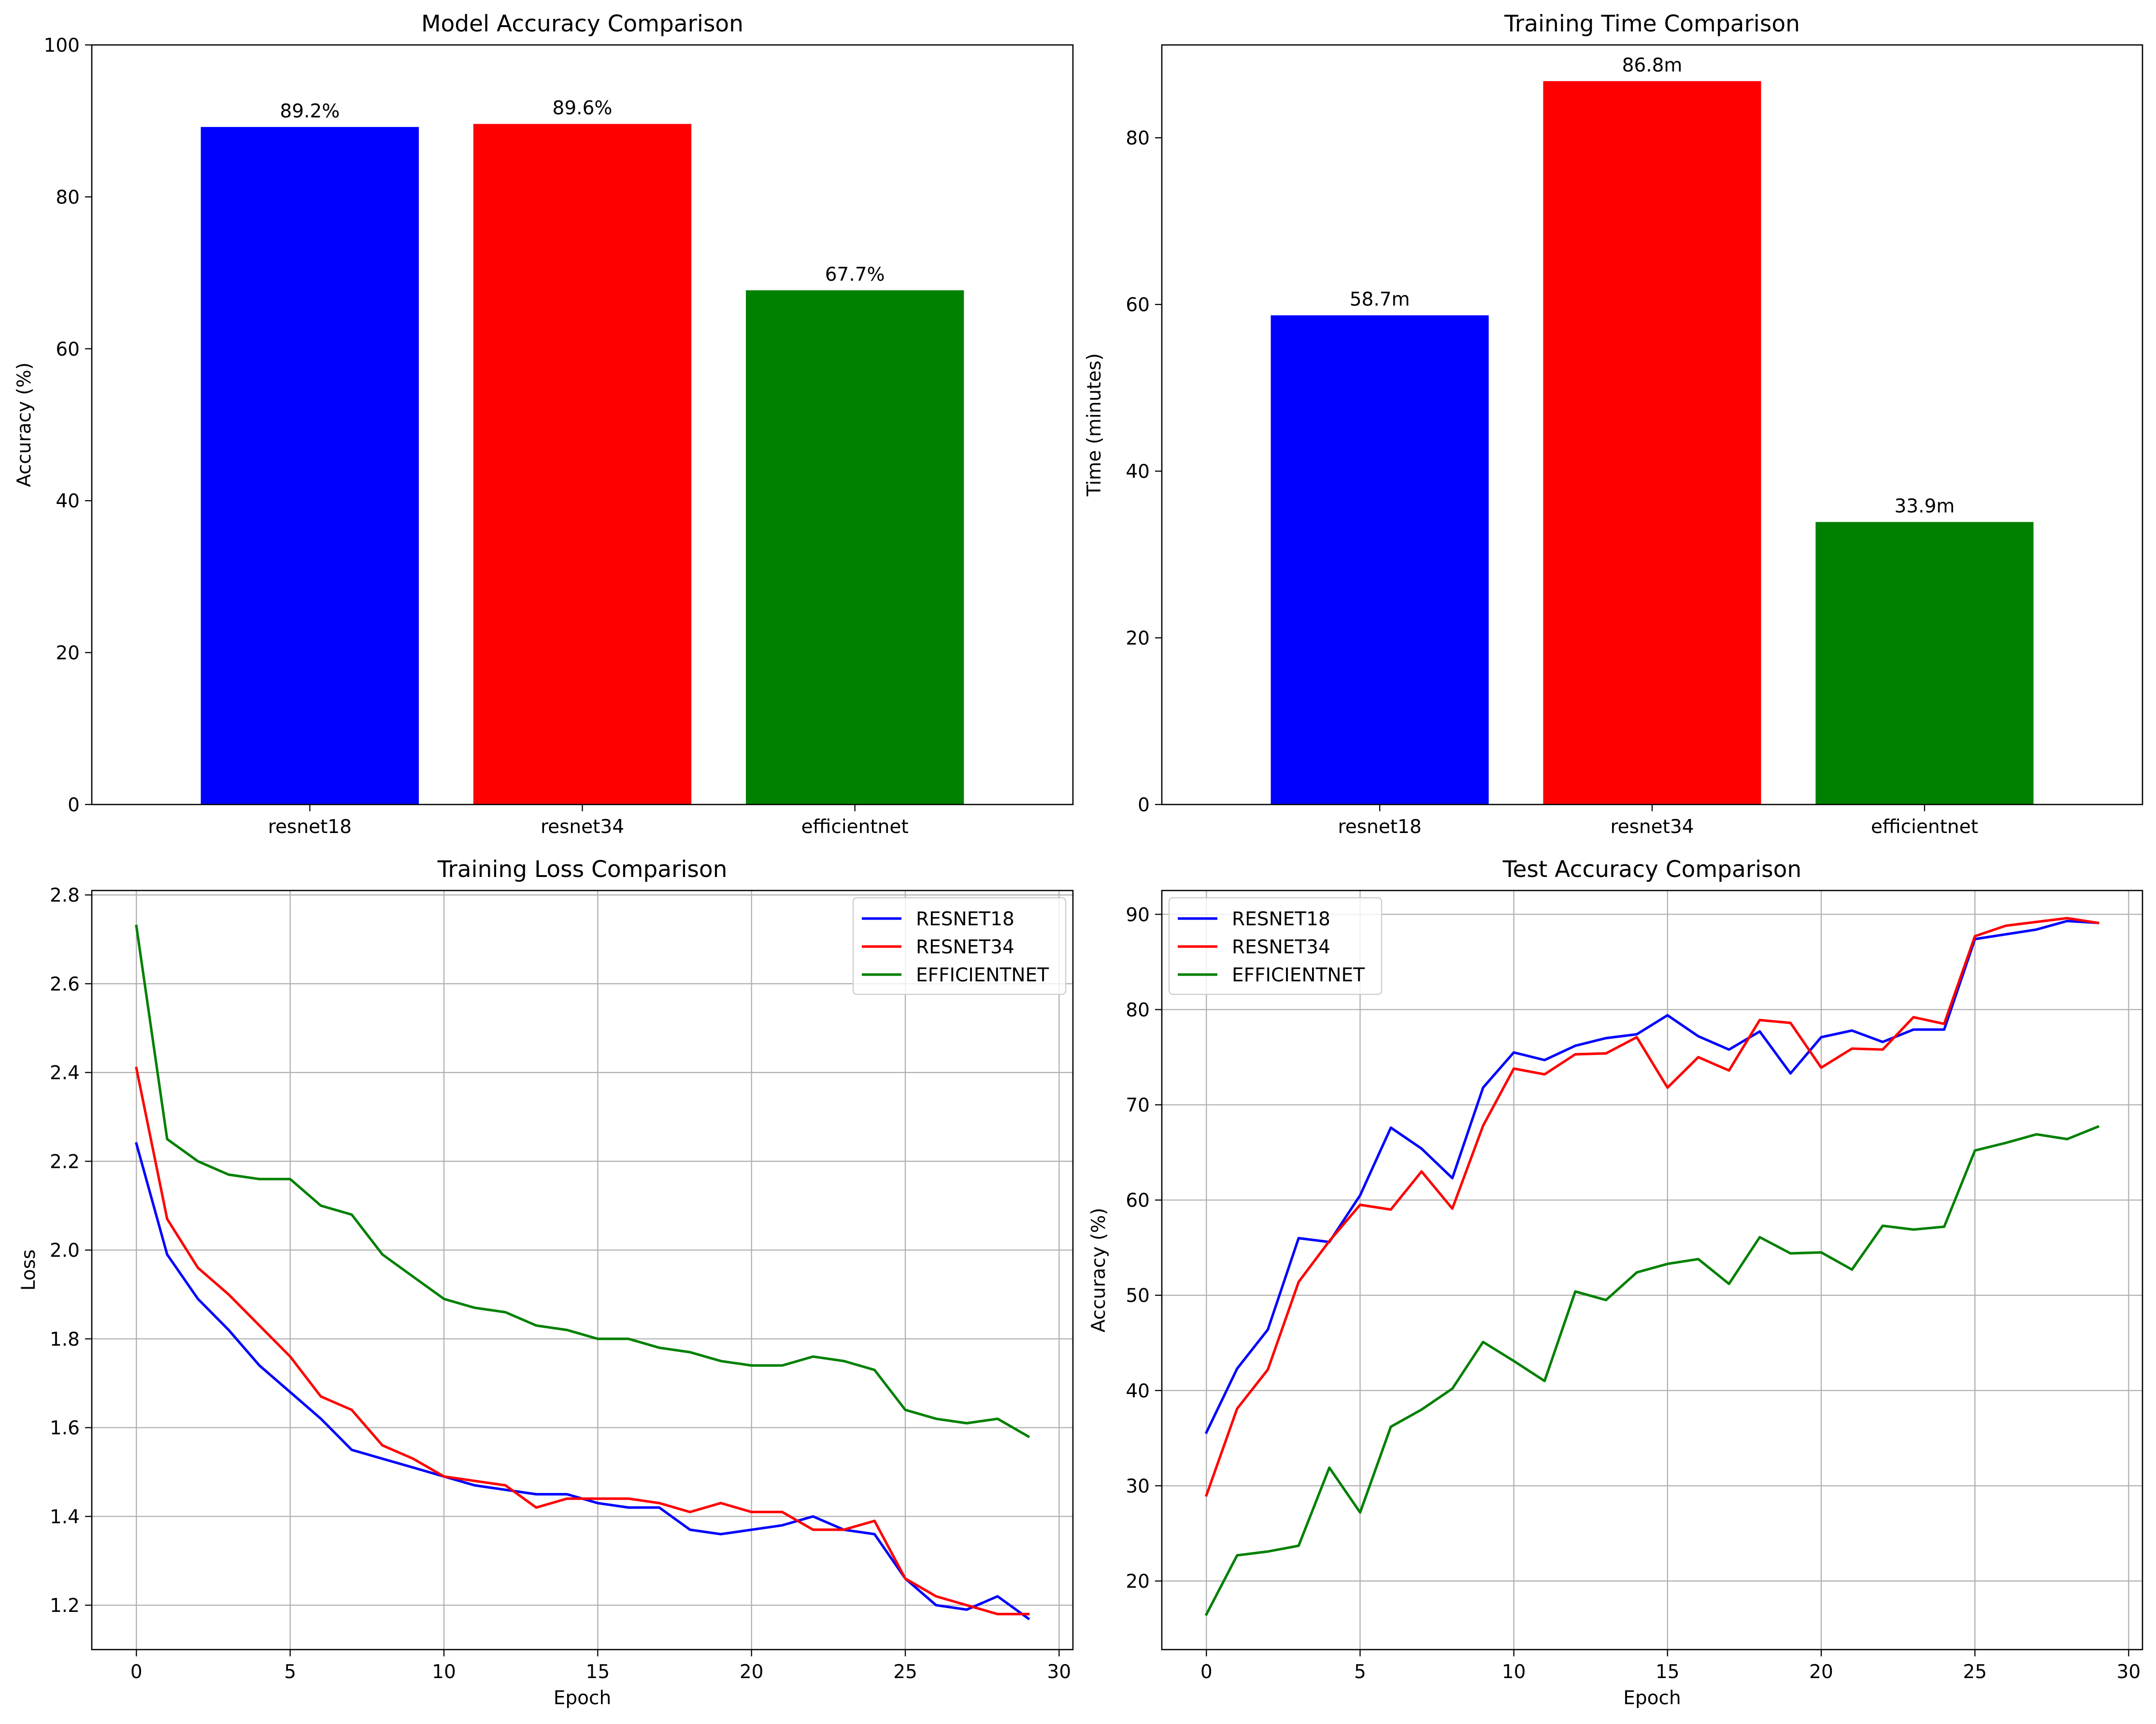 The width and height of the screenshot is (2156, 1724). Describe the element at coordinates (1924, 506) in the screenshot. I see `bar-value-label: 33.9m` at that location.